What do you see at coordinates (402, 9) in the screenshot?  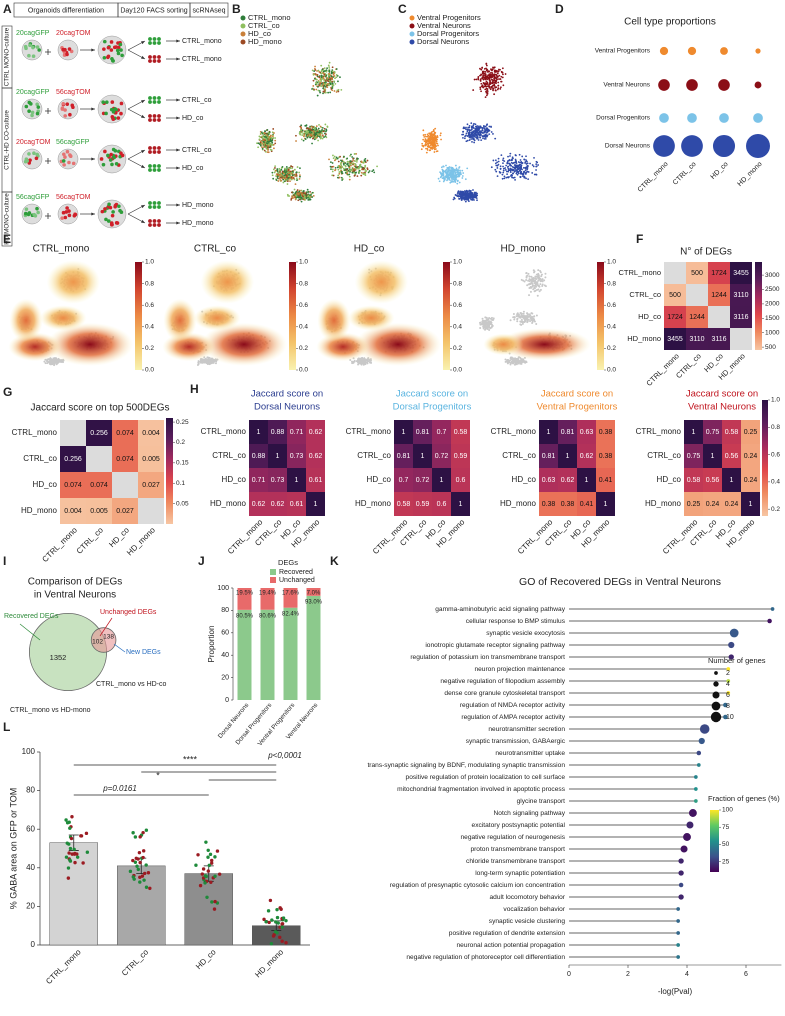 I see `panel-letter: C` at bounding box center [402, 9].